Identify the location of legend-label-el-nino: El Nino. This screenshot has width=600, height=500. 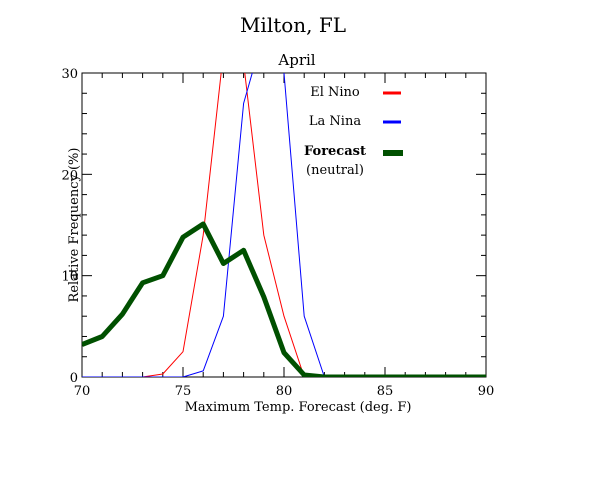
(335, 92).